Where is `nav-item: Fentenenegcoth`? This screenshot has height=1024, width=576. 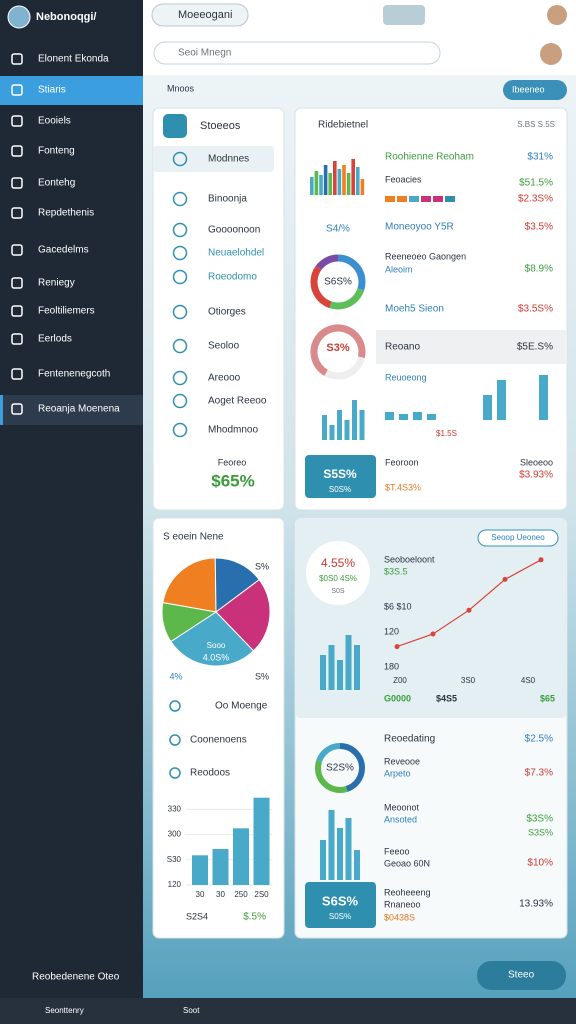 nav-item: Fentenenegcoth is located at coordinates (74, 374).